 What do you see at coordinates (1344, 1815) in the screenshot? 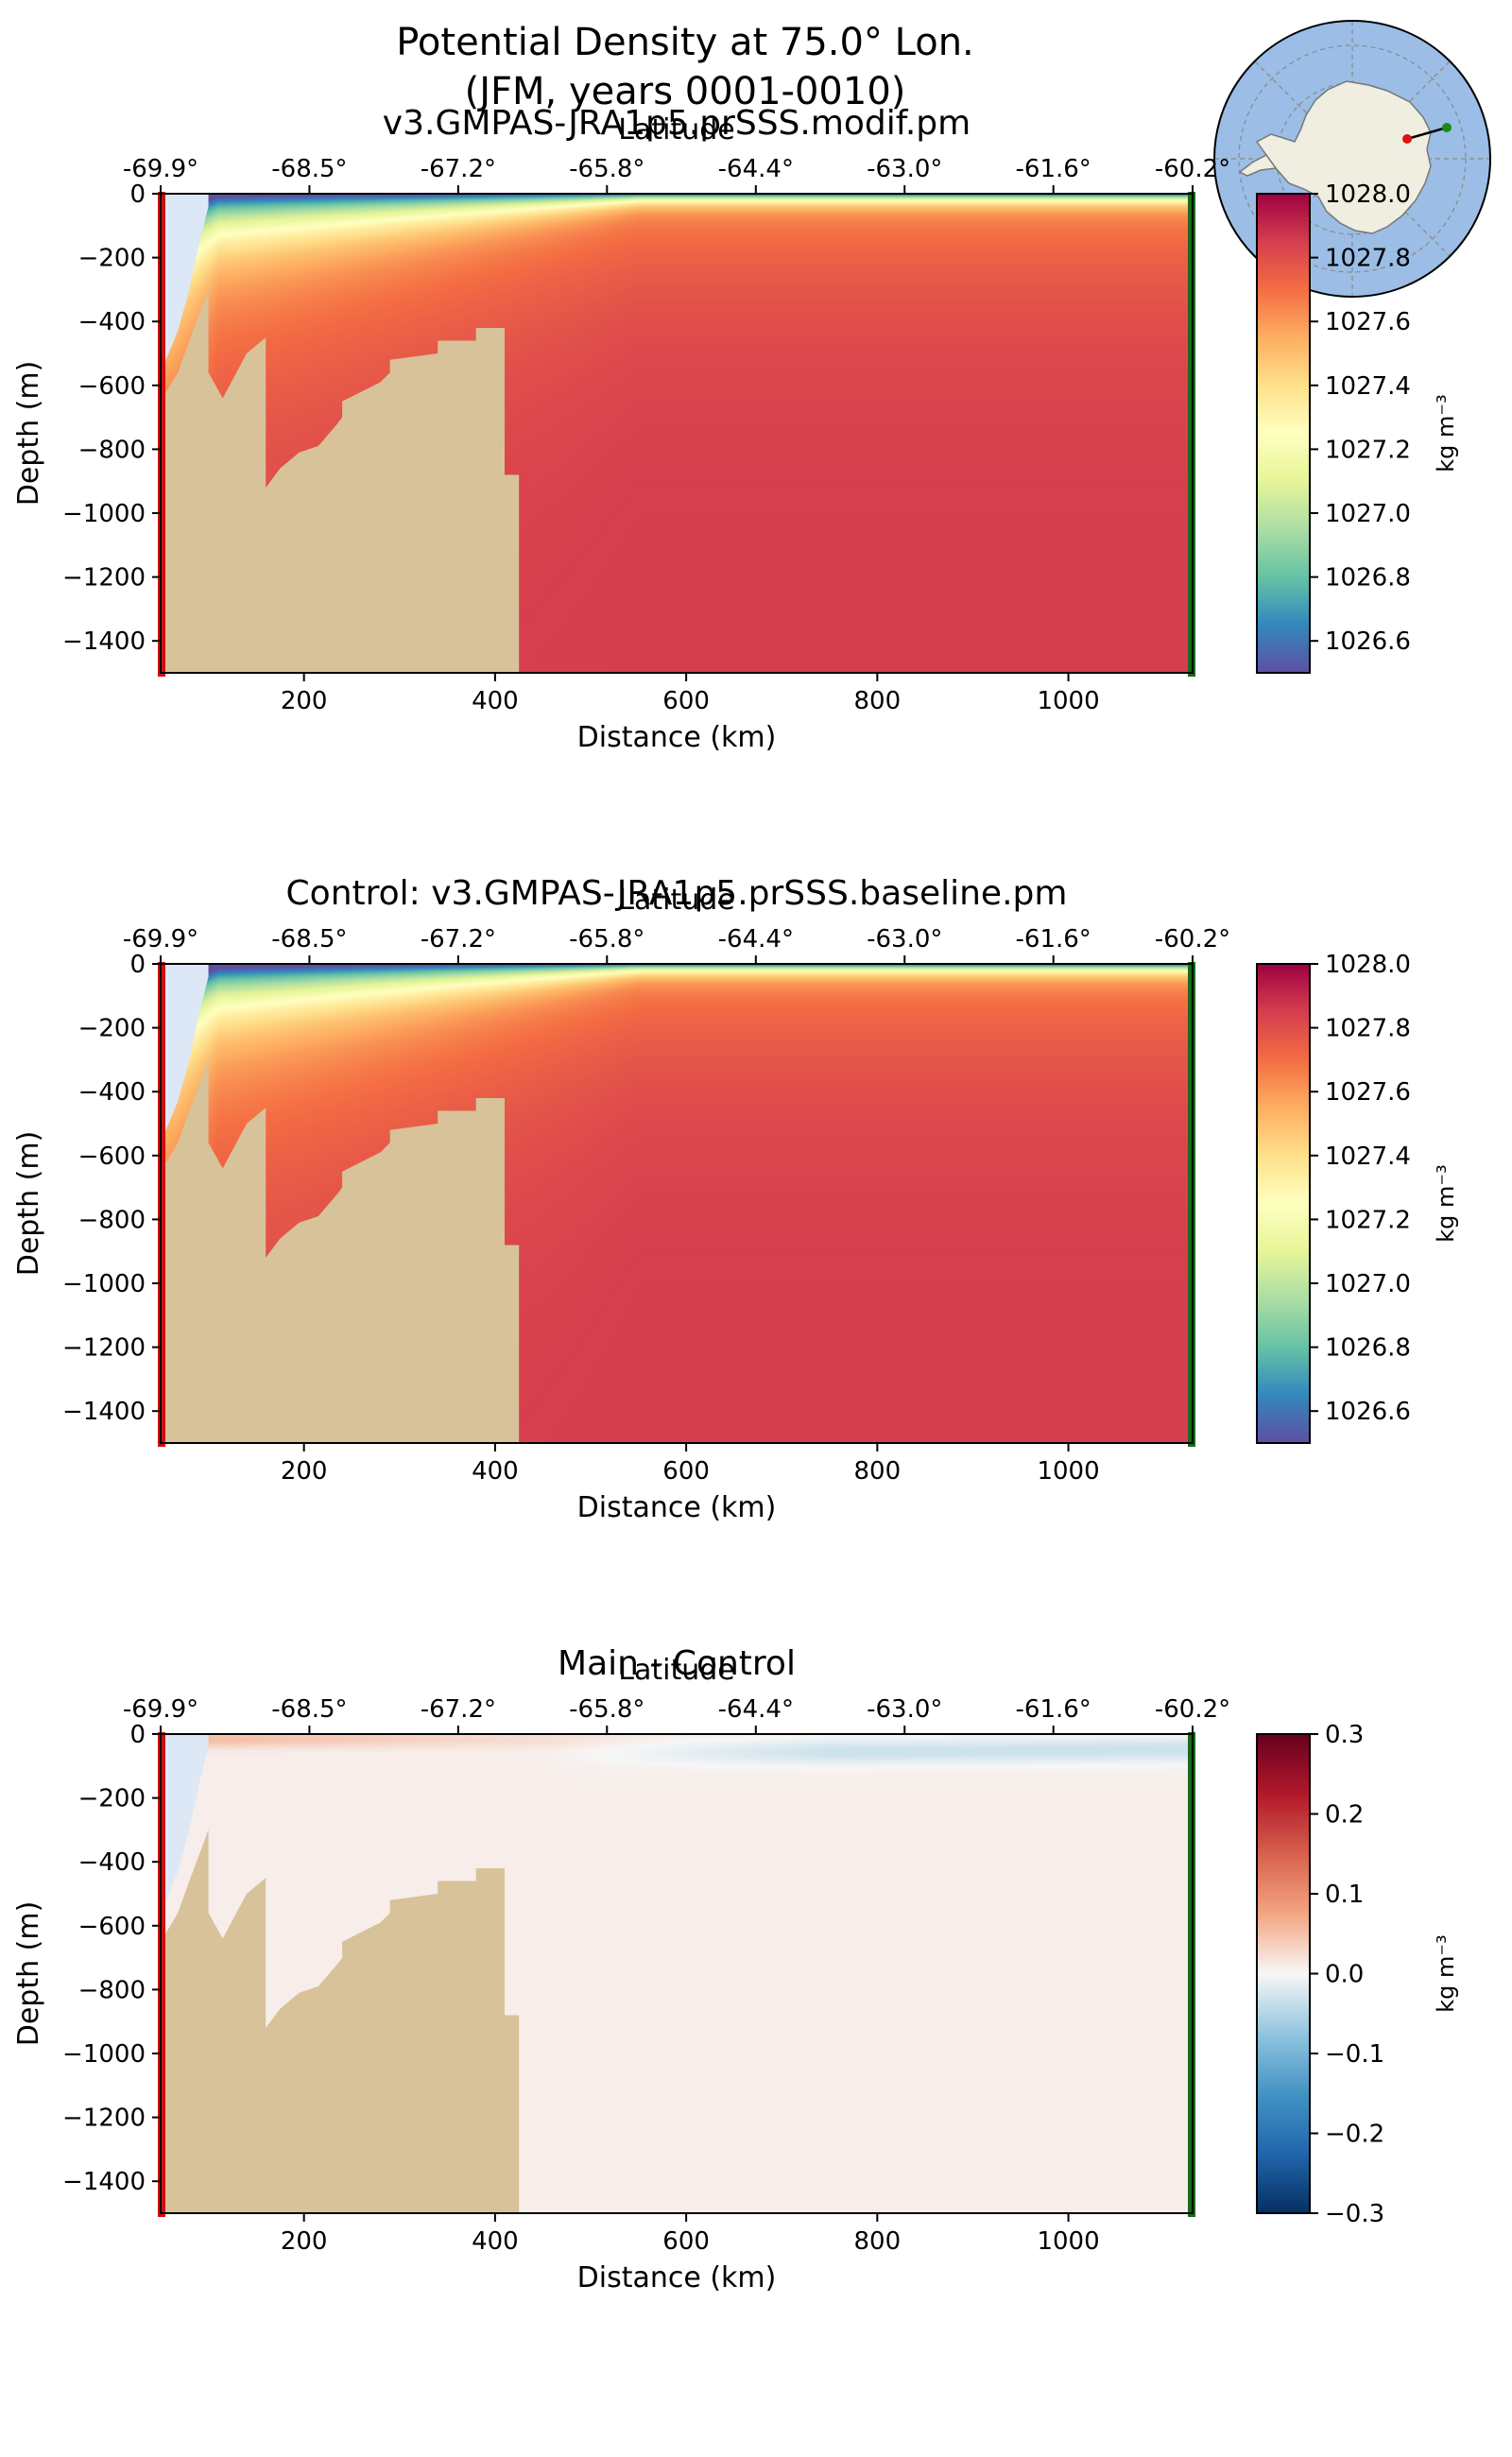
I see `colorbar-tick-label: 0.2` at bounding box center [1344, 1815].